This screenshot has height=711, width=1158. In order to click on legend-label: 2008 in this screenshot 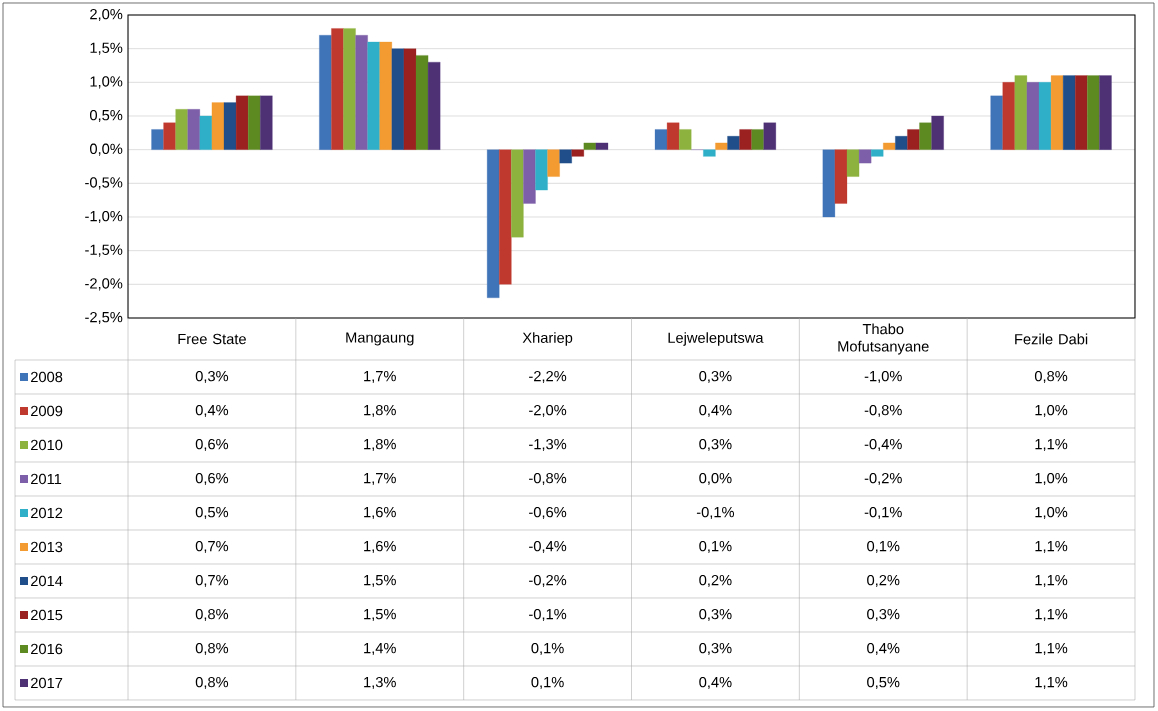, I will do `click(47, 377)`.